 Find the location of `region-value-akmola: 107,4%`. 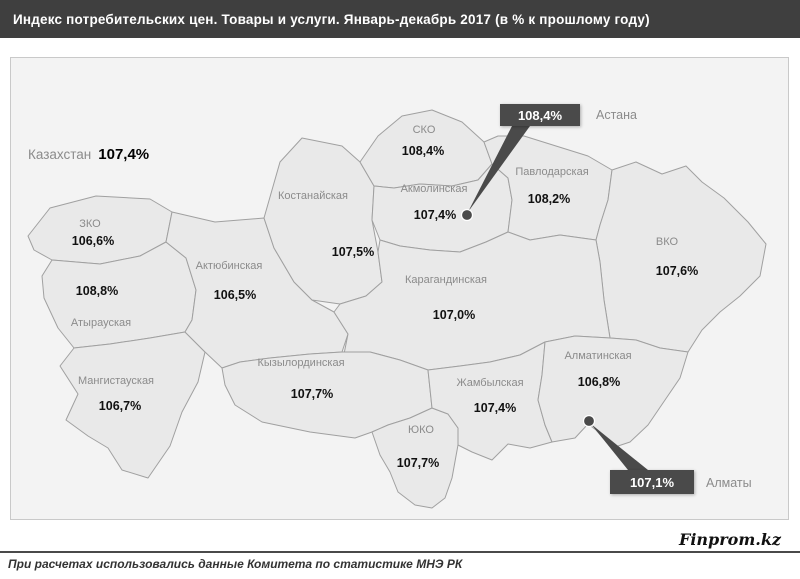

region-value-akmola: 107,4% is located at coordinates (435, 215).